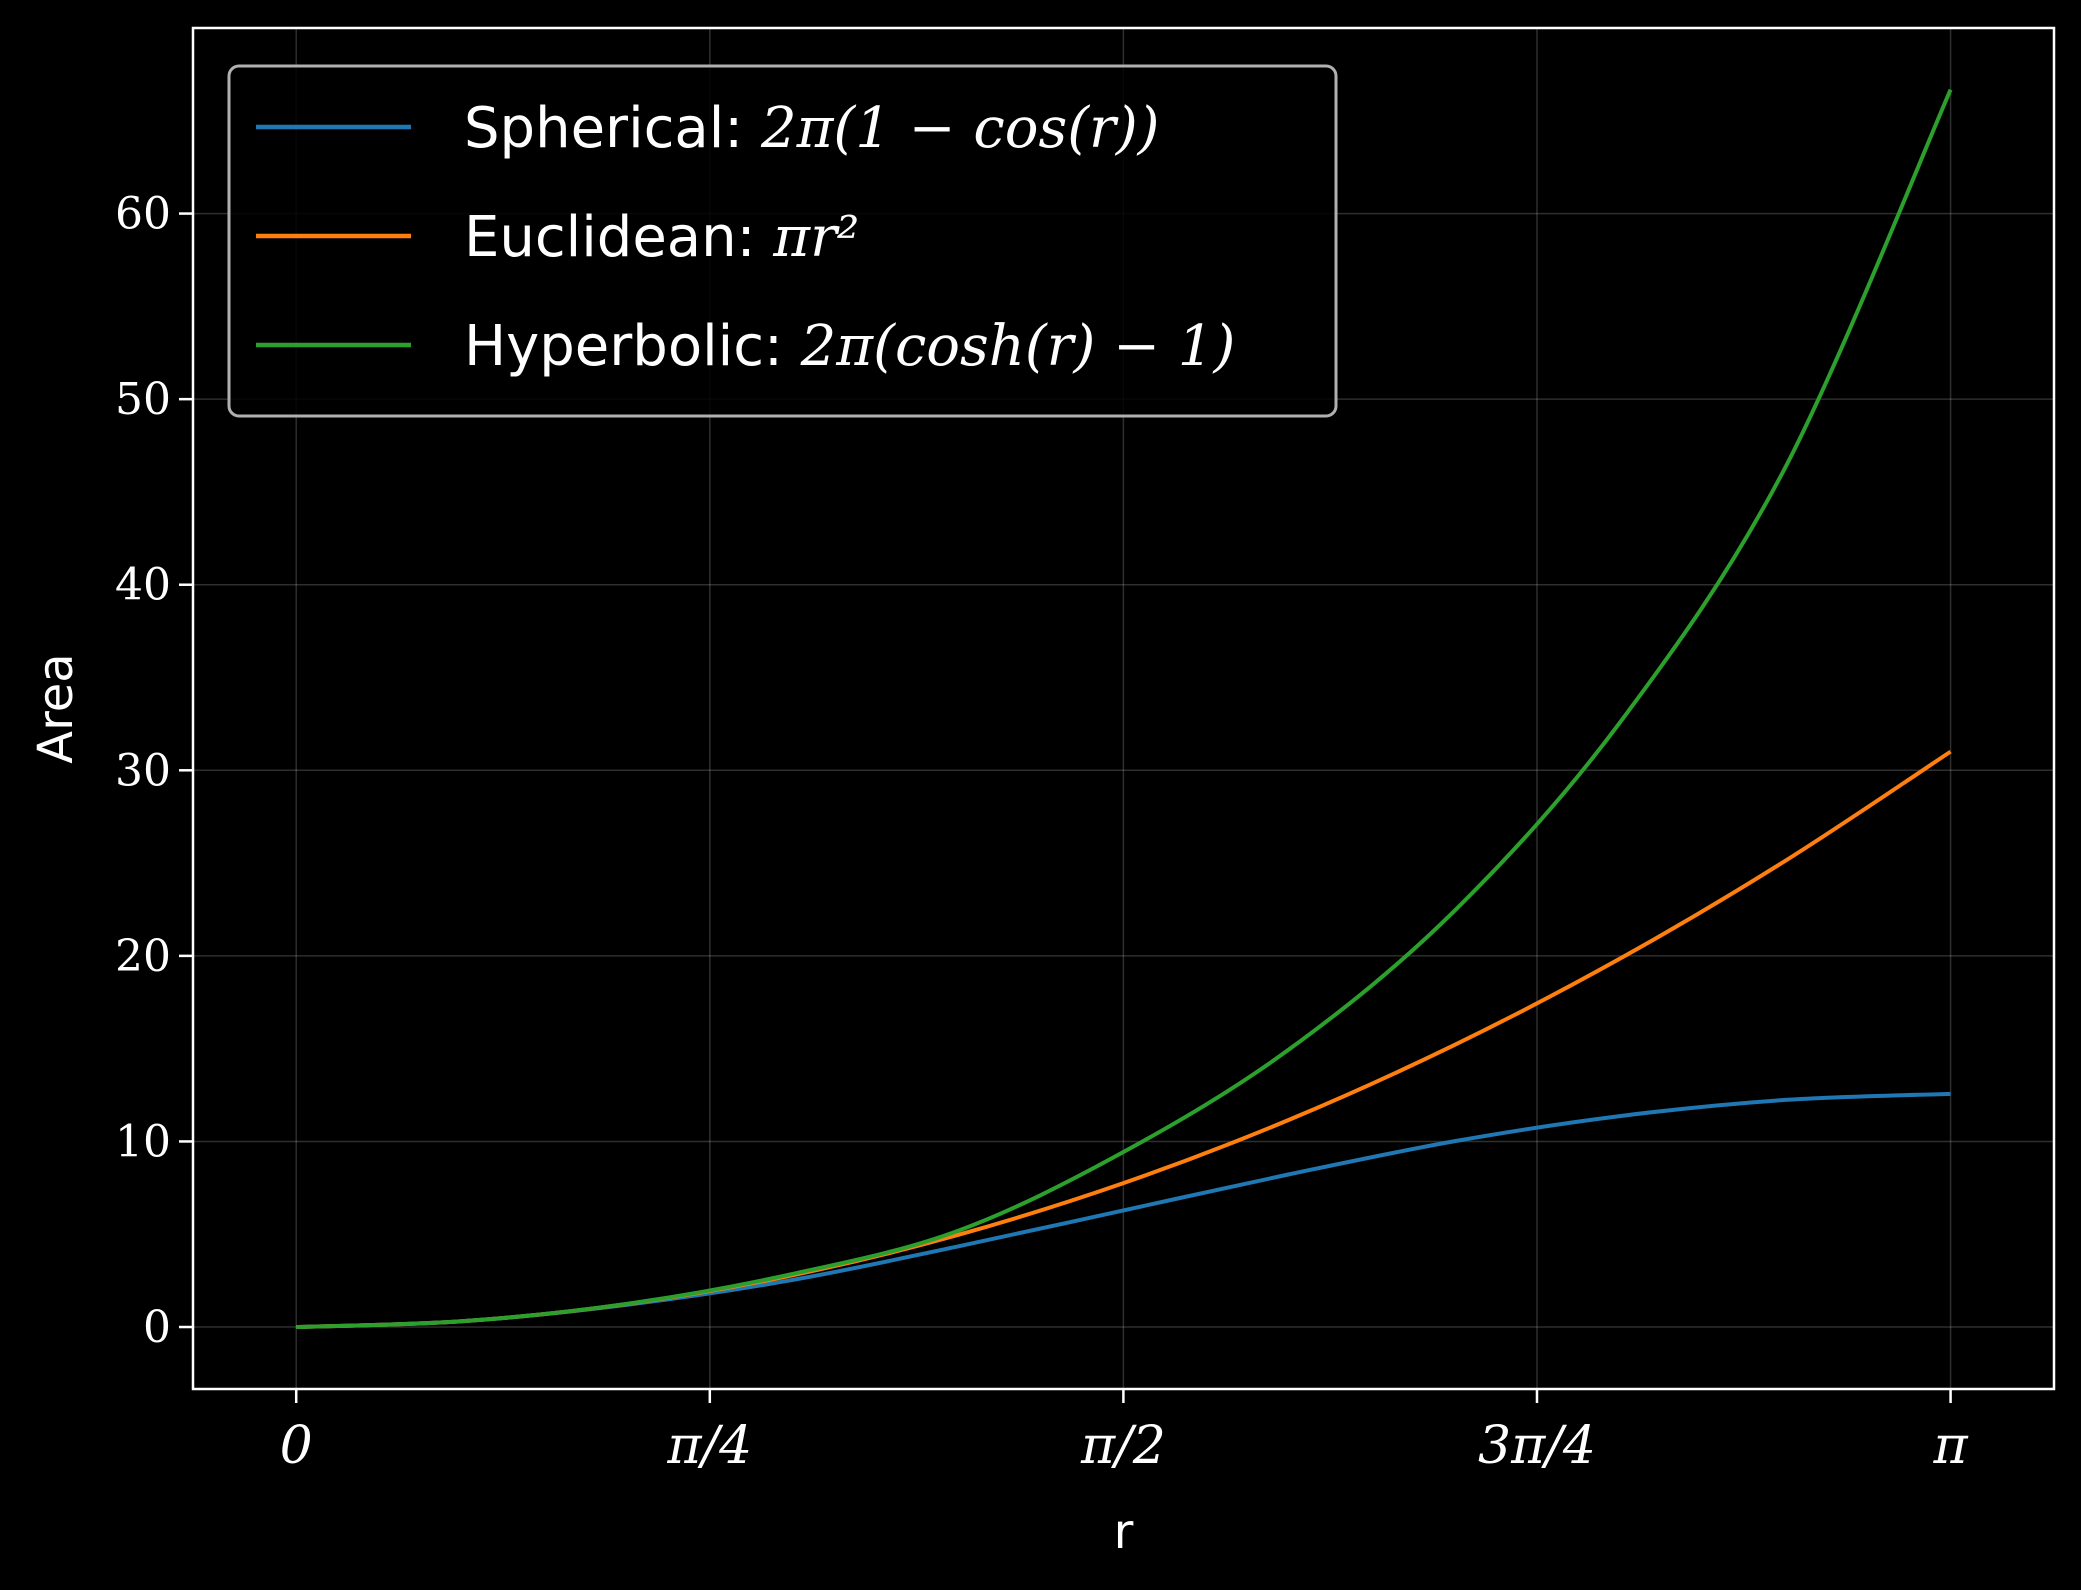 The width and height of the screenshot is (2081, 1590). Describe the element at coordinates (815, 237) in the screenshot. I see `legend-formula: πr²` at that location.